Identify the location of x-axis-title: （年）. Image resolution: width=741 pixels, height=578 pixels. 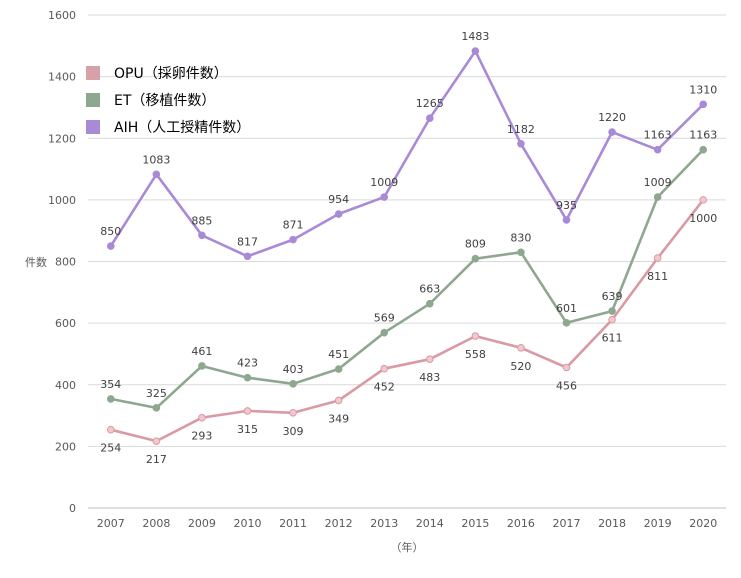
(407, 547).